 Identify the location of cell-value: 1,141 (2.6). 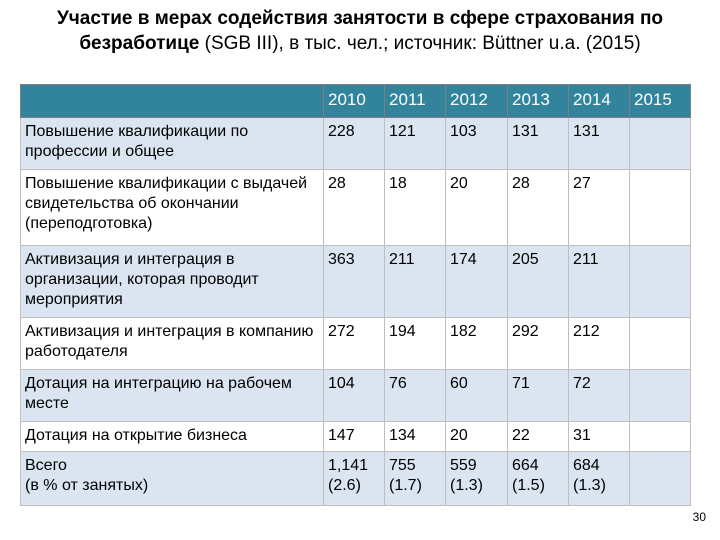
(354, 478).